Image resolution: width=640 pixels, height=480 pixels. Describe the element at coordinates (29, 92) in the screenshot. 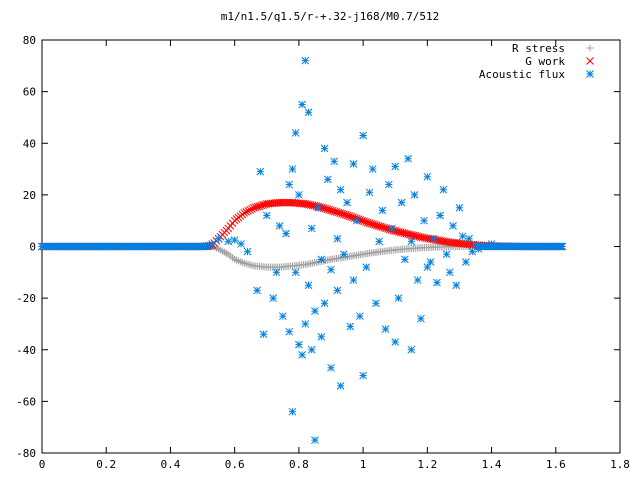

I see `y-tick-label: 60` at that location.